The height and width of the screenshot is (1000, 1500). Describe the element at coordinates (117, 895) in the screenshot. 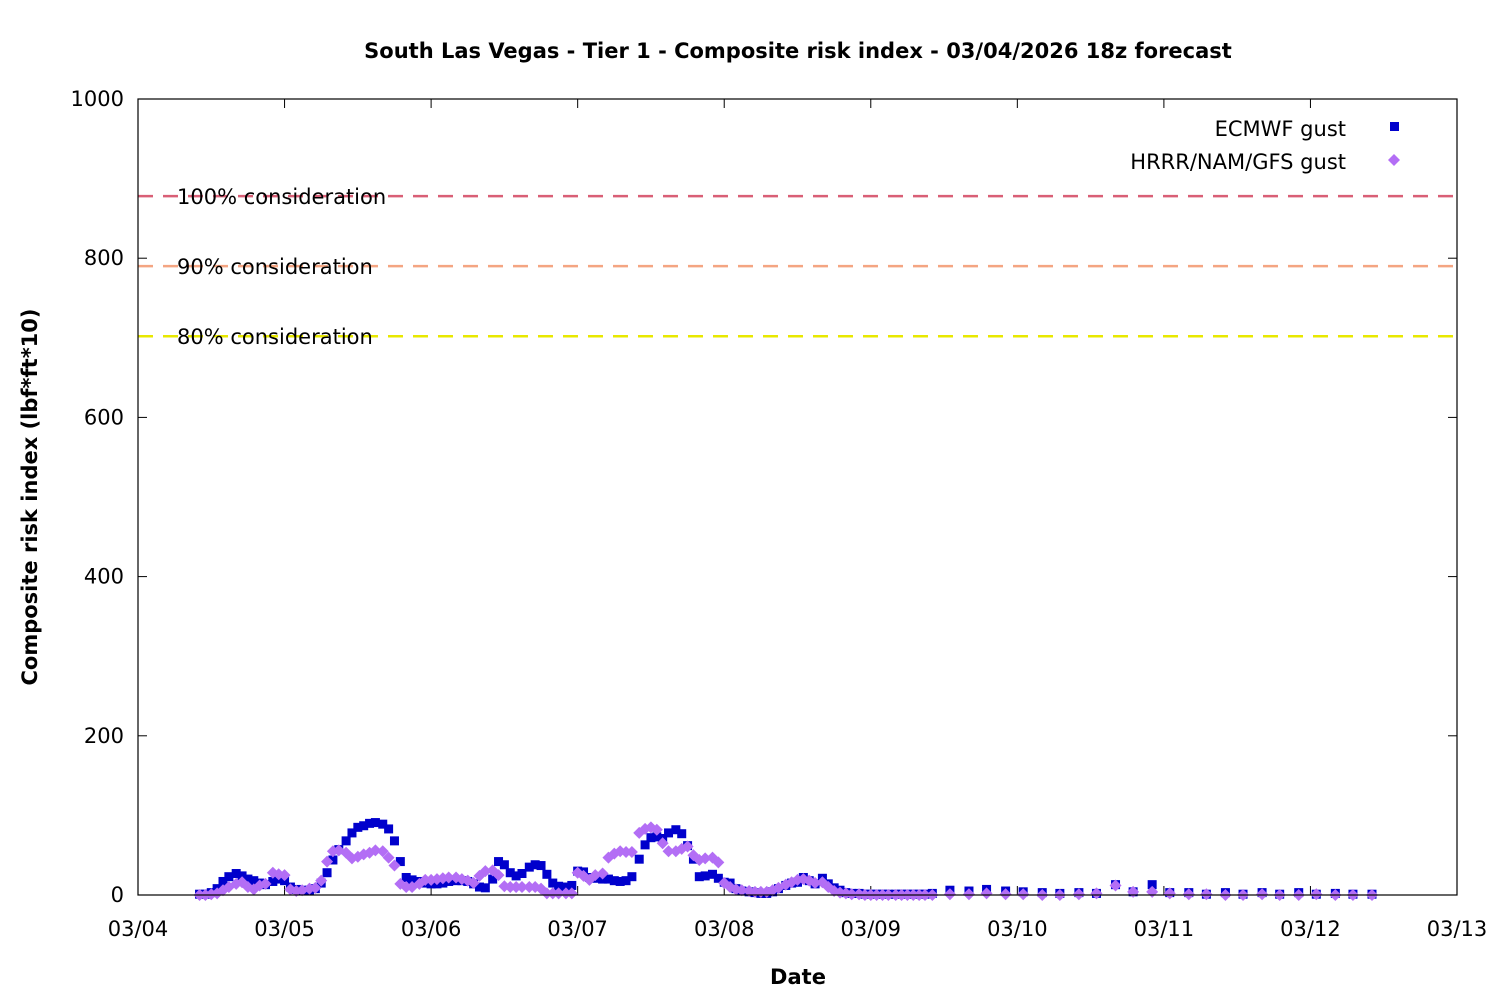

I see `y-tick-label: 0` at that location.